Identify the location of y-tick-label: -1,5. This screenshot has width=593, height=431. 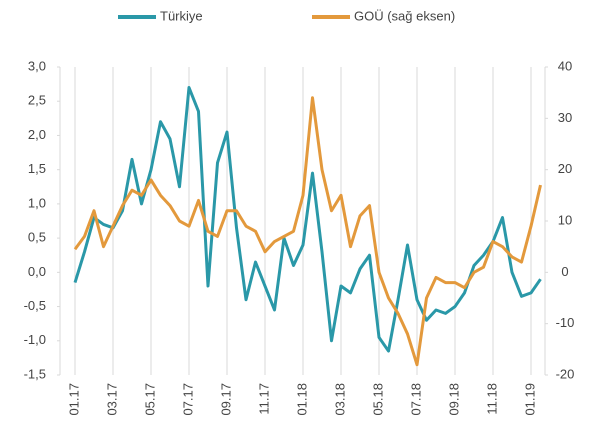
(35, 373).